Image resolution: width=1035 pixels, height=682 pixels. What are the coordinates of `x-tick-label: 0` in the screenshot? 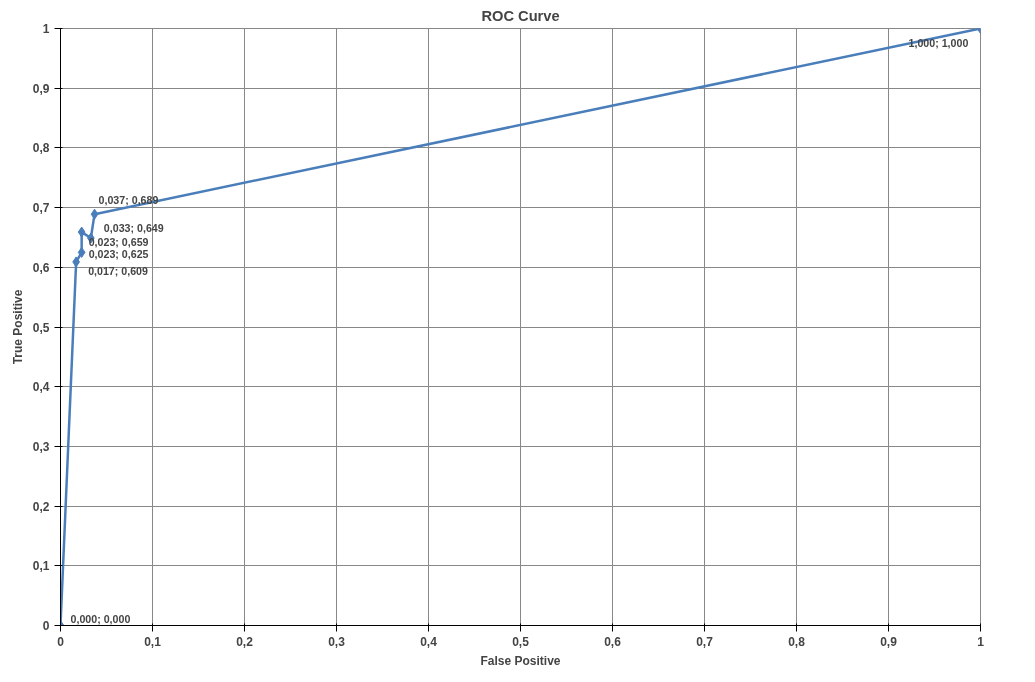 It's located at (61, 641).